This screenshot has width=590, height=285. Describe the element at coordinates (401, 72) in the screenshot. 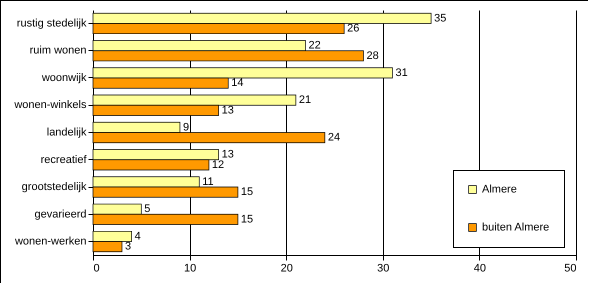

I see `data-label: 31` at that location.